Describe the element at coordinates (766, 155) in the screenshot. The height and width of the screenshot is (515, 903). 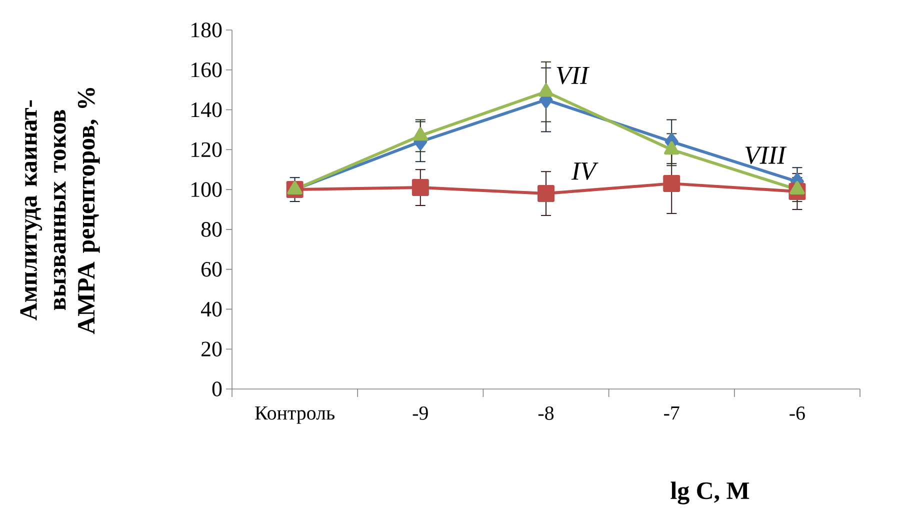
I see `series-label: VIII` at that location.